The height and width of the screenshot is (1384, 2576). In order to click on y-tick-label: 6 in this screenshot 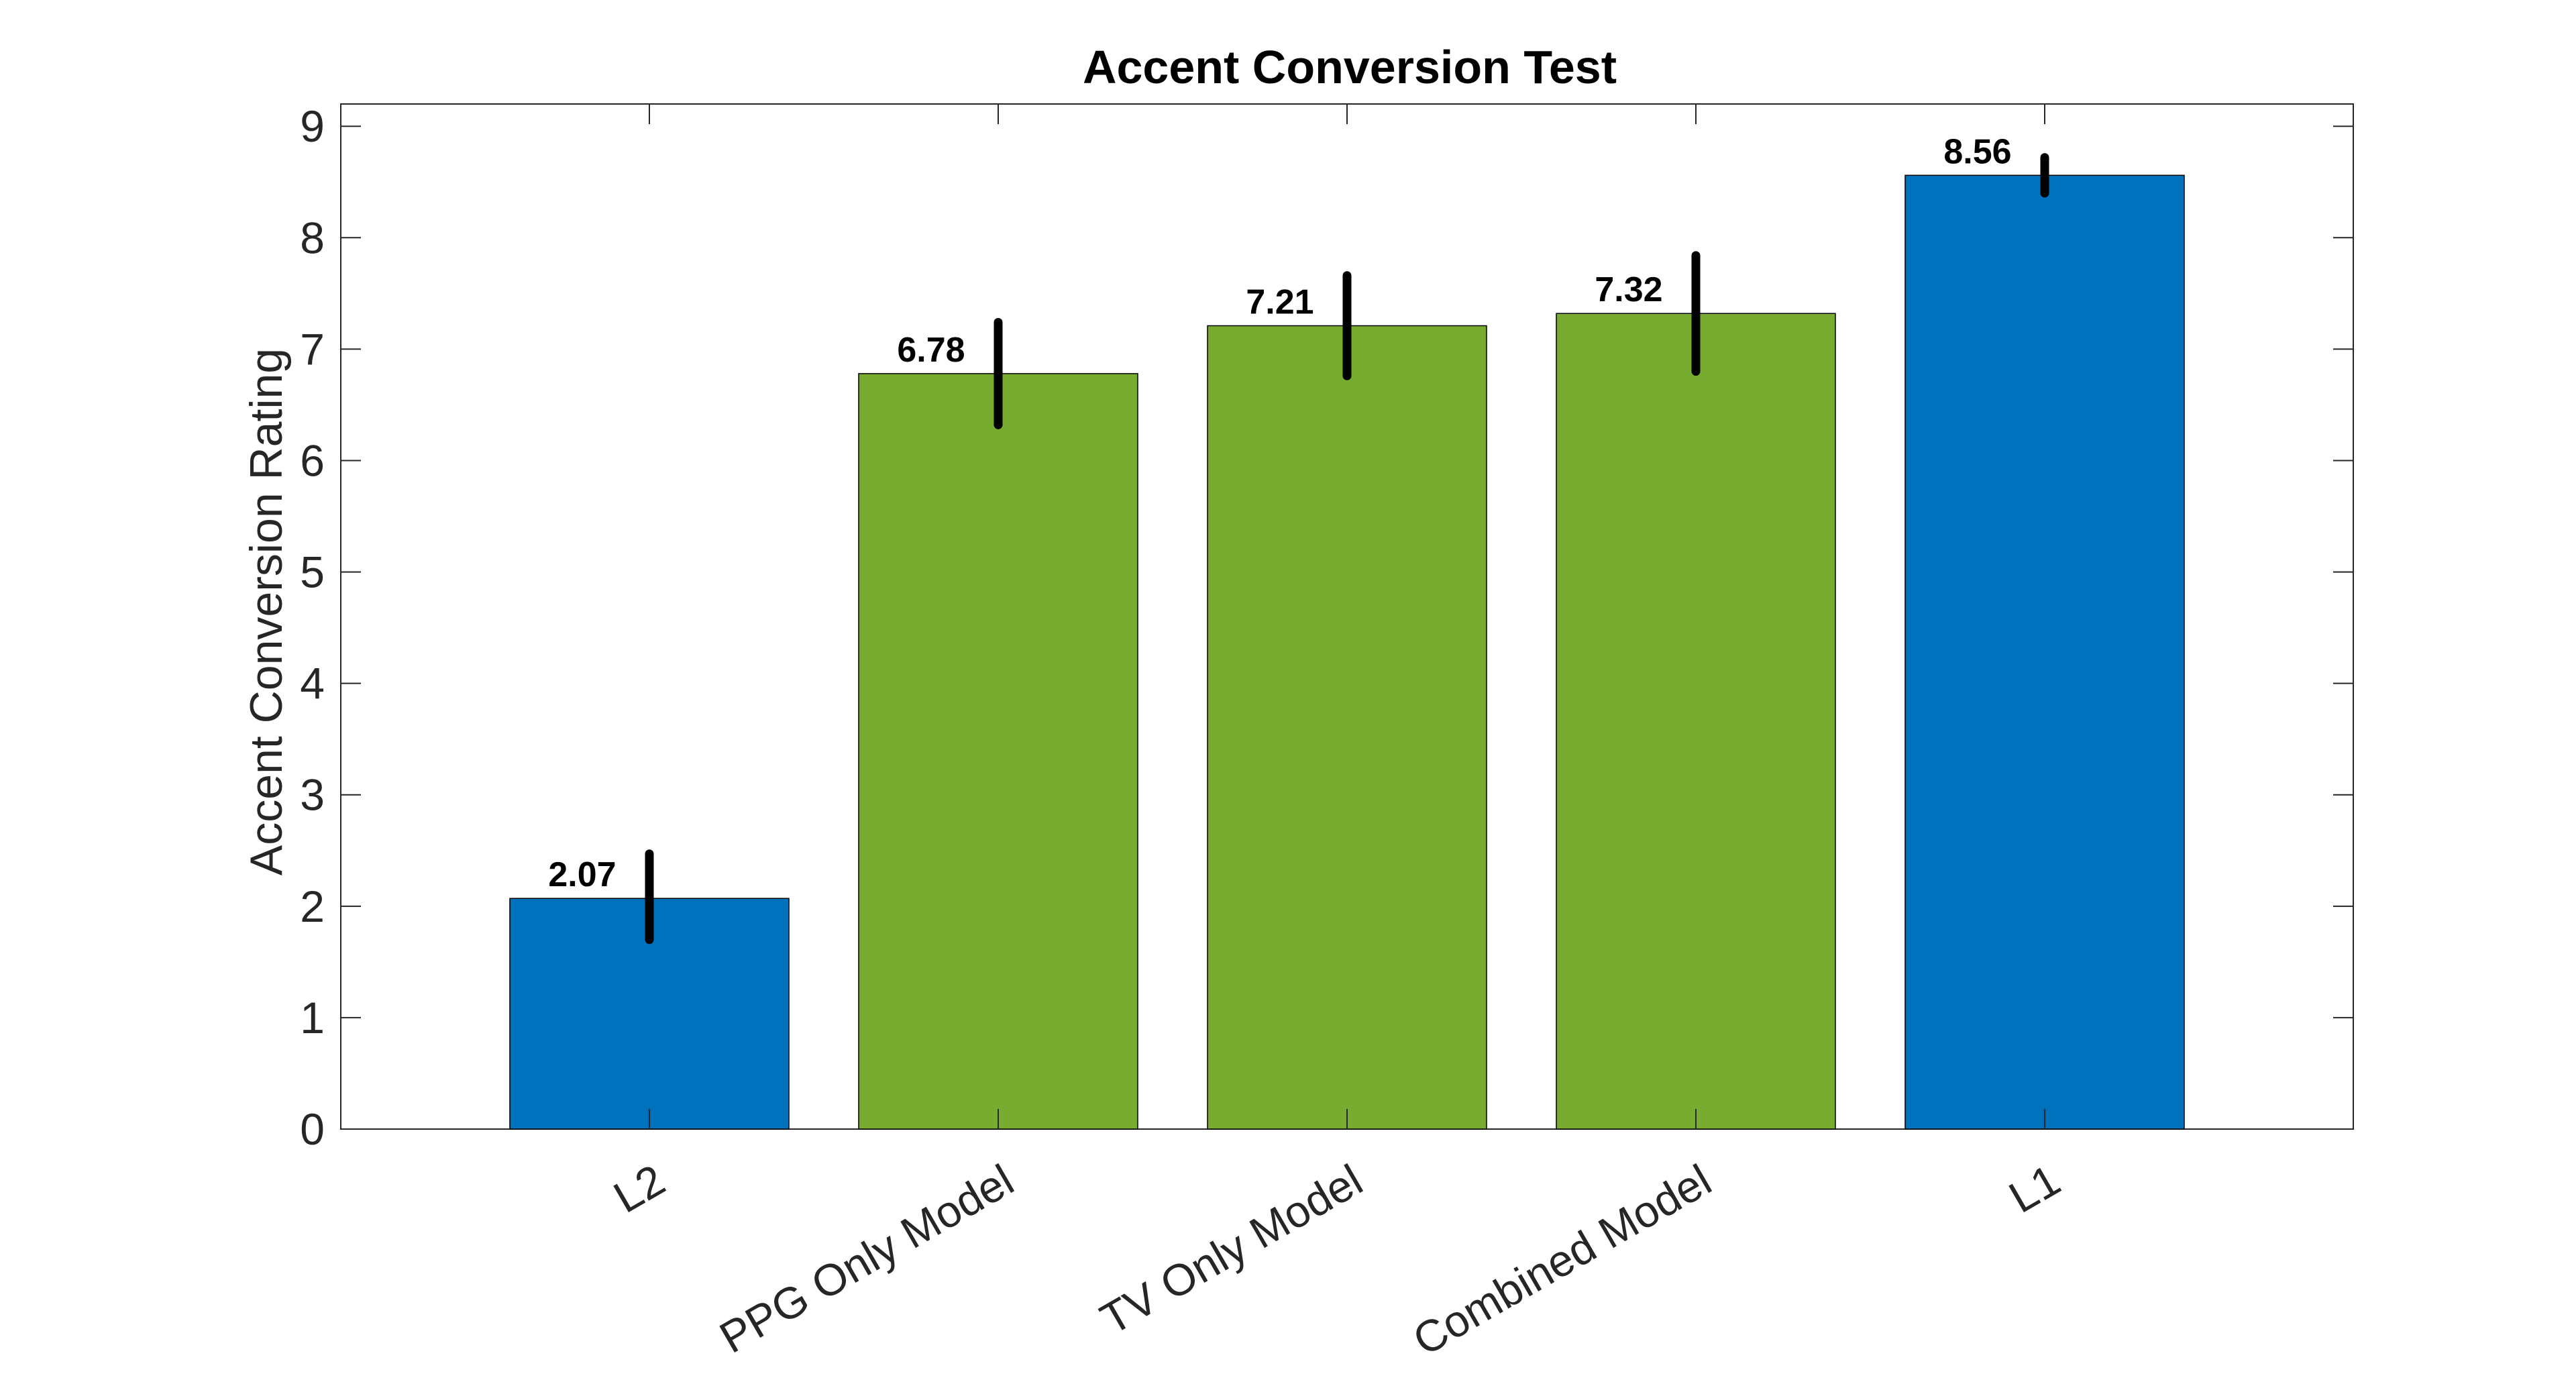, I will do `click(312, 460)`.